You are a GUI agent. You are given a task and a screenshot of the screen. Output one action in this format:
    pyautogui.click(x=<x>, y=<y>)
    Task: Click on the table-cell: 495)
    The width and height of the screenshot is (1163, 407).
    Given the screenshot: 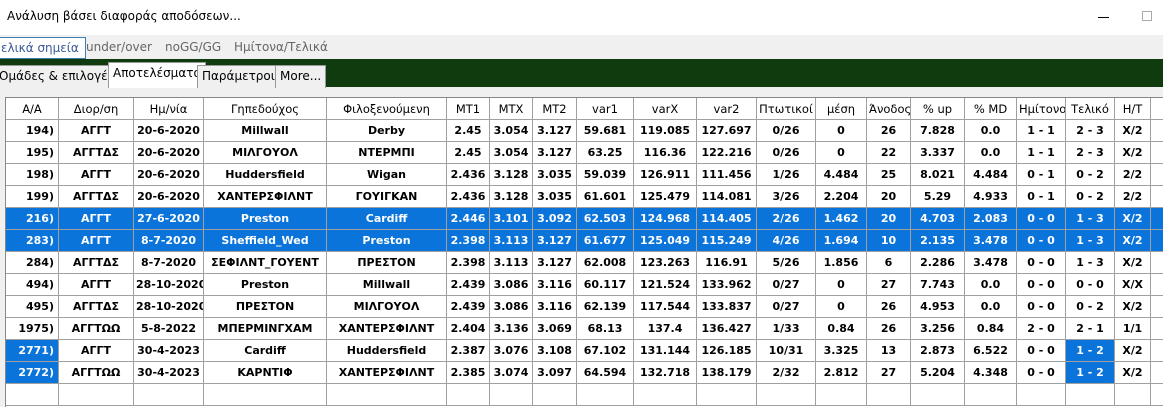 What is the action you would take?
    pyautogui.click(x=32, y=307)
    